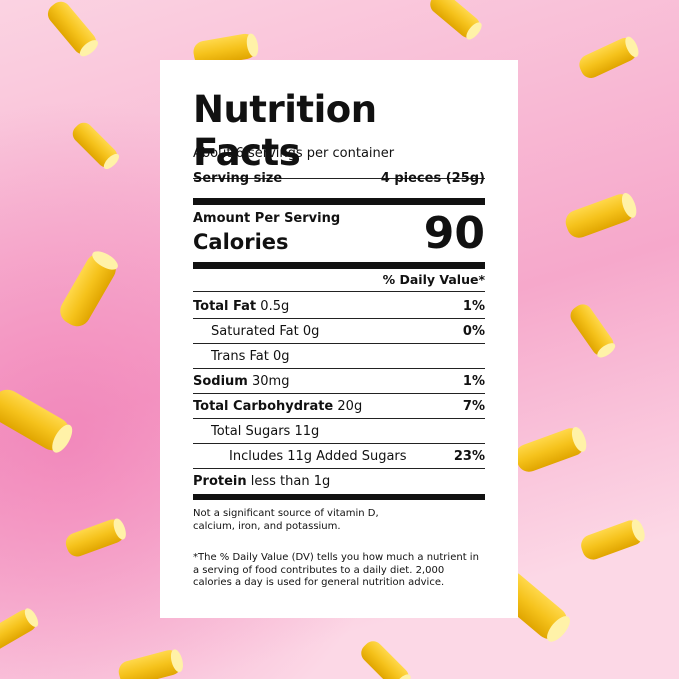 The height and width of the screenshot is (679, 679). Describe the element at coordinates (454, 233) in the screenshot. I see `calories-value: 90` at that location.